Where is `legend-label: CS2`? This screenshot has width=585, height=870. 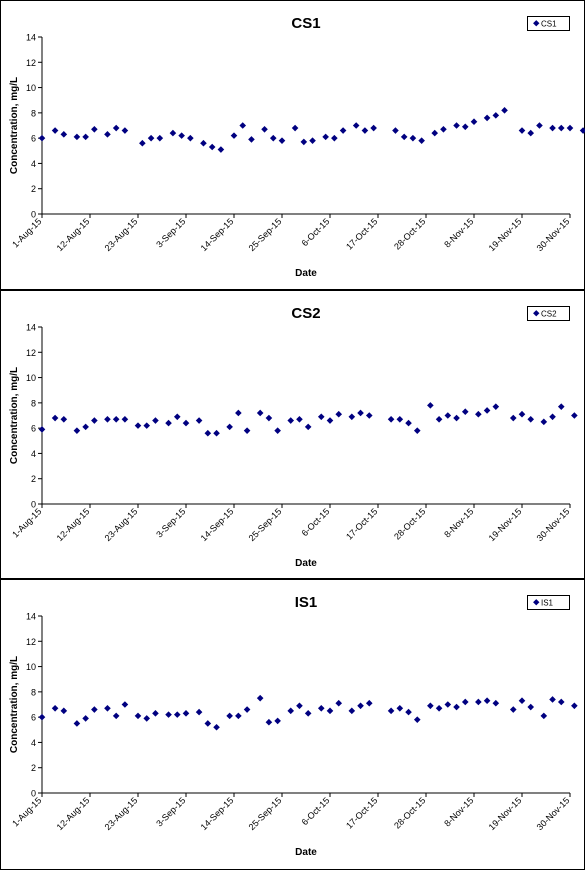
legend-label: CS2 is located at coordinates (549, 314).